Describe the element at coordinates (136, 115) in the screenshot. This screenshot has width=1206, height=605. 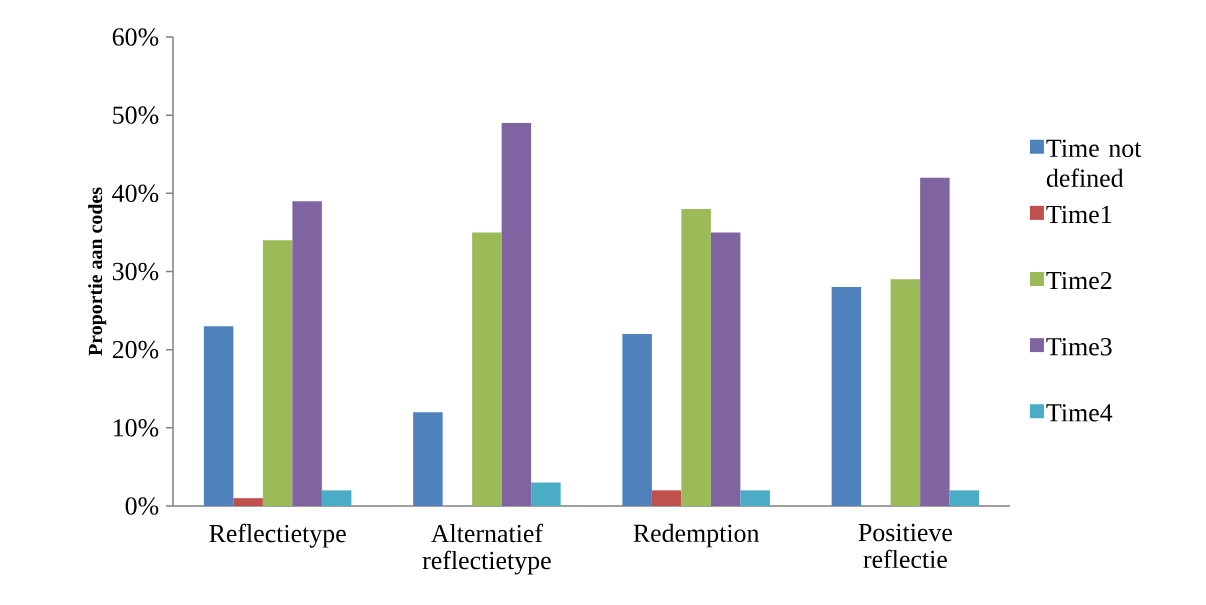
I see `y-tick-label: 50%` at that location.